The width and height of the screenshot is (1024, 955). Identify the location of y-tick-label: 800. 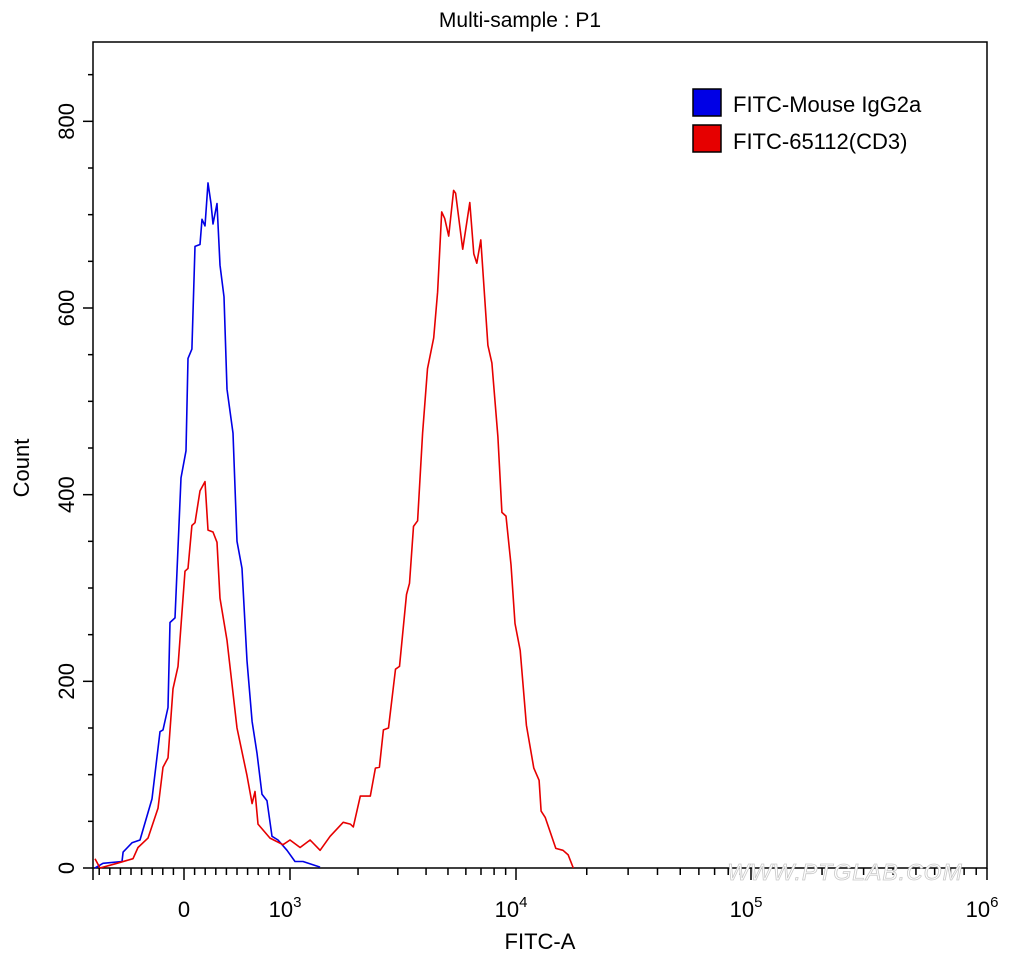
(66, 121).